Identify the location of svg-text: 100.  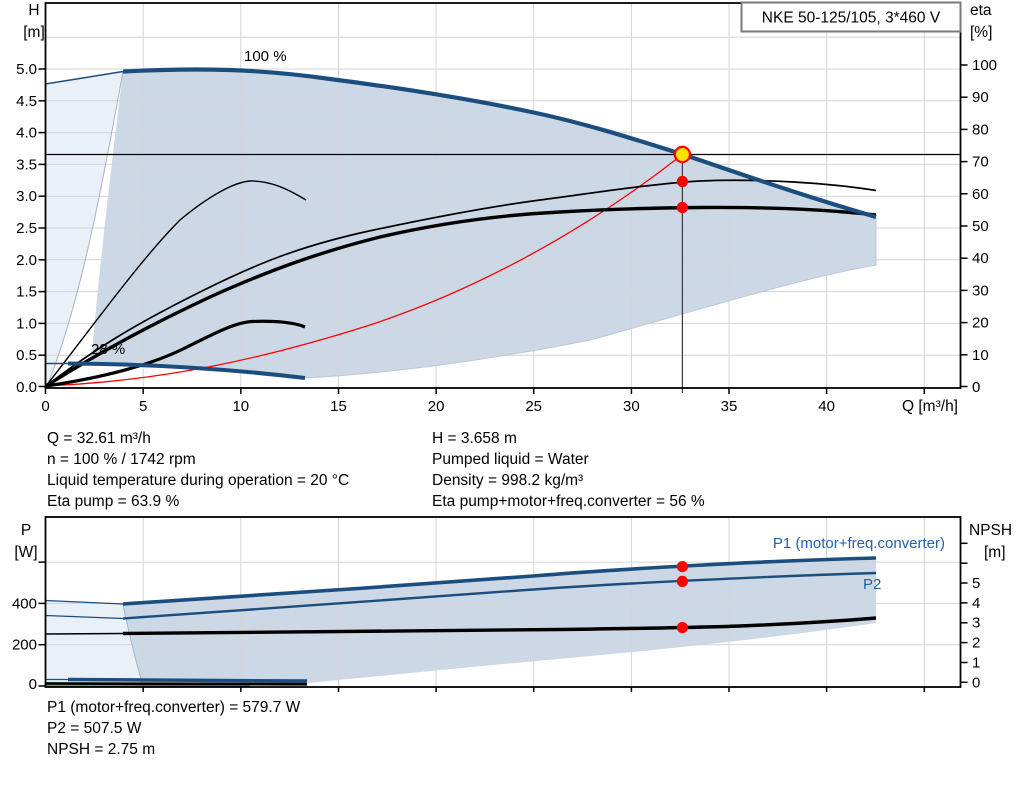
(984, 65).